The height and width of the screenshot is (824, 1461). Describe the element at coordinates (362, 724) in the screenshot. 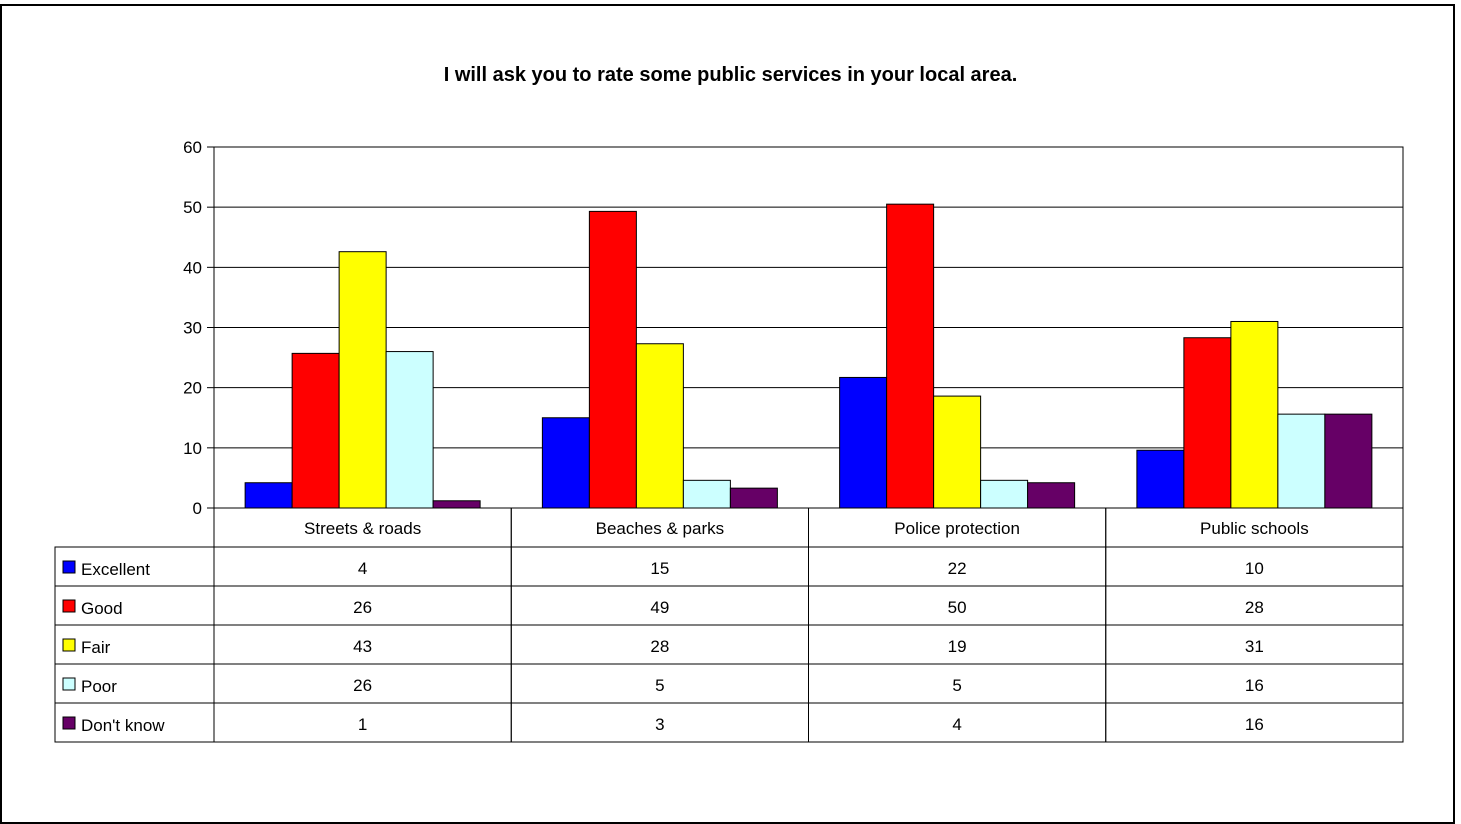

I see `data-label: 1` at that location.